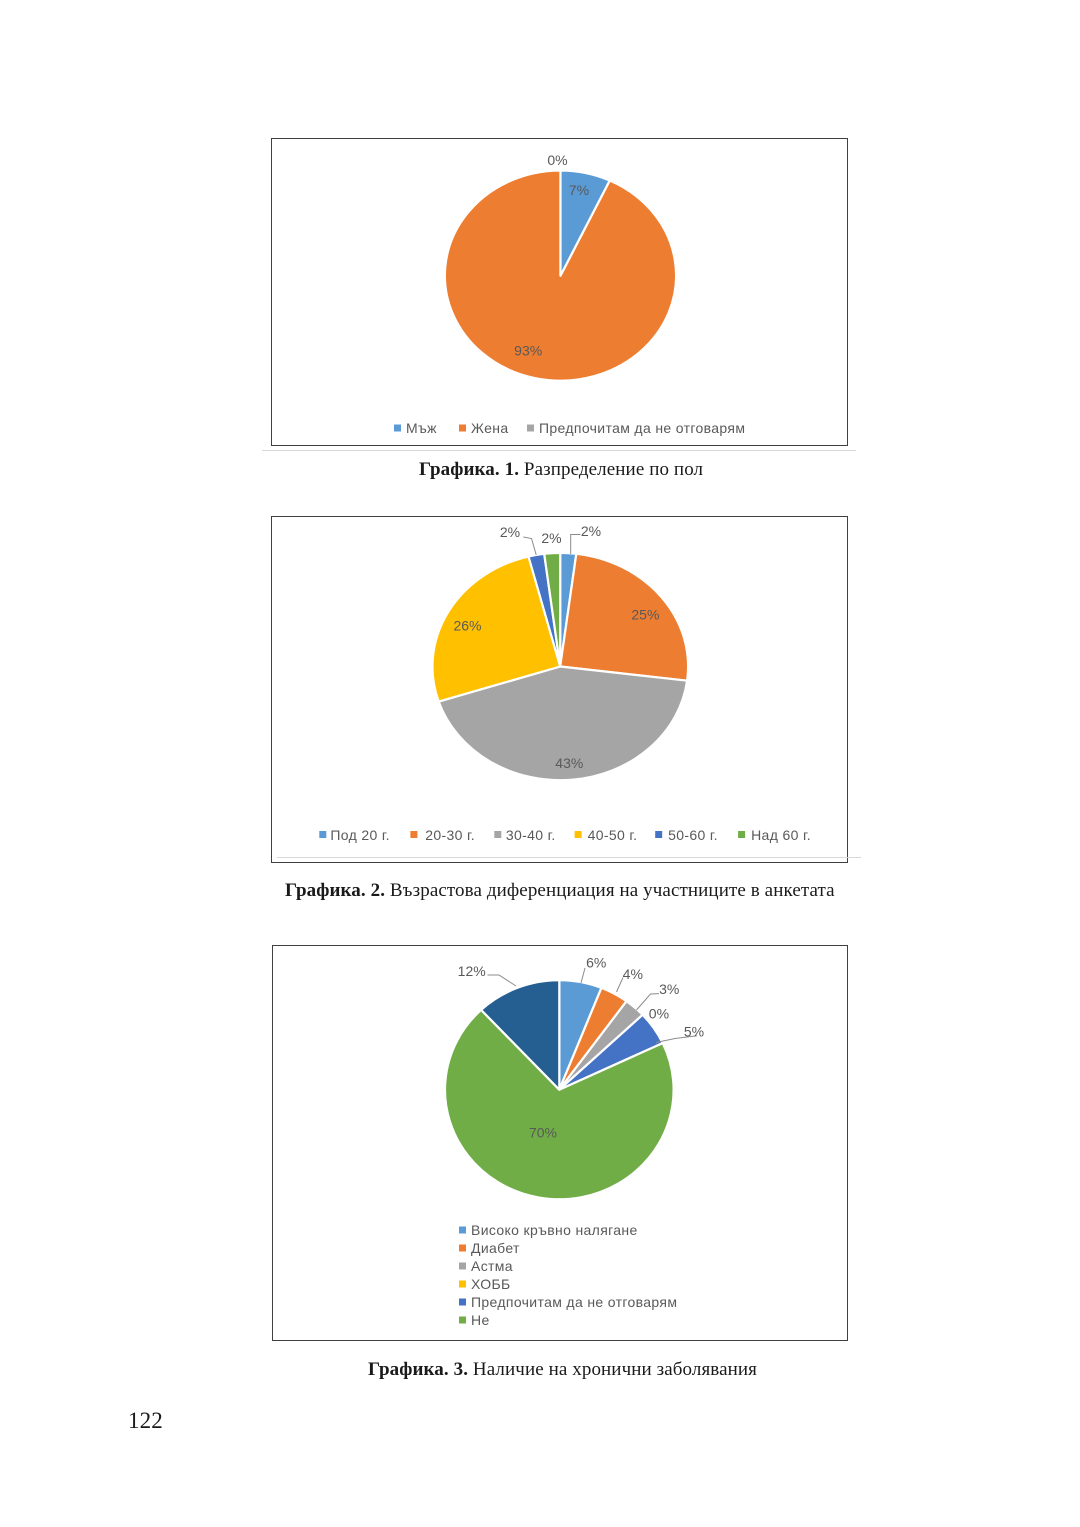  Describe the element at coordinates (693, 835) in the screenshot. I see `svg-text: 50-60 г.` at that location.